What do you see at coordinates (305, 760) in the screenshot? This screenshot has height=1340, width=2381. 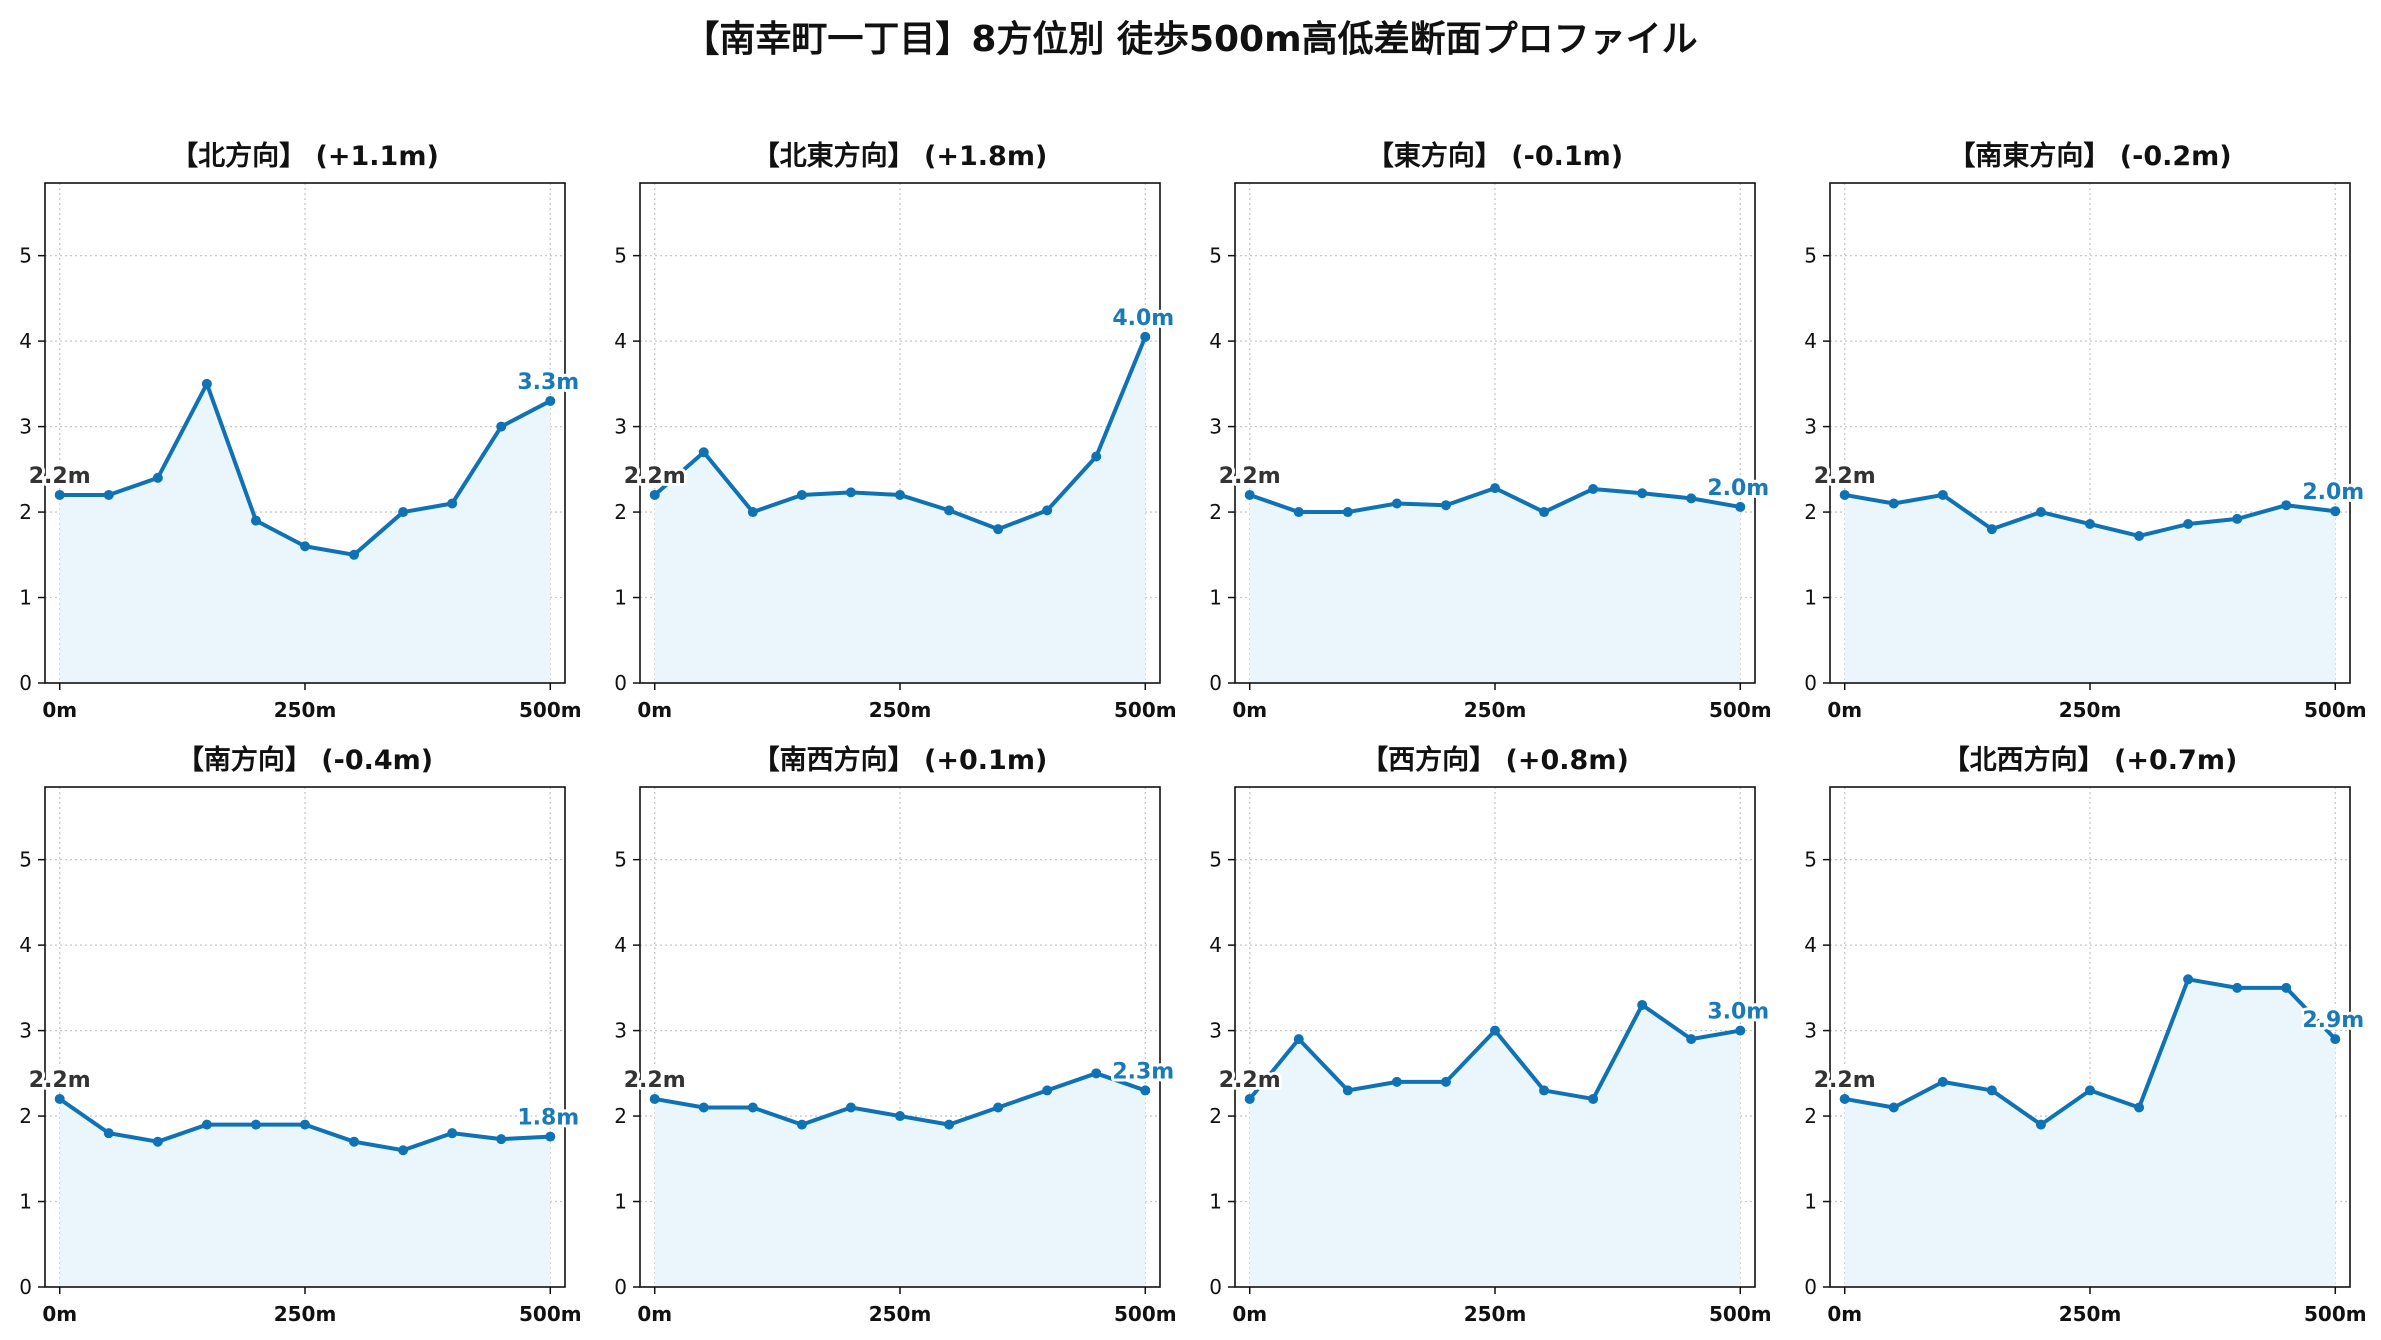 I see `panel-title: 【南方向】 (-0.4m)` at bounding box center [305, 760].